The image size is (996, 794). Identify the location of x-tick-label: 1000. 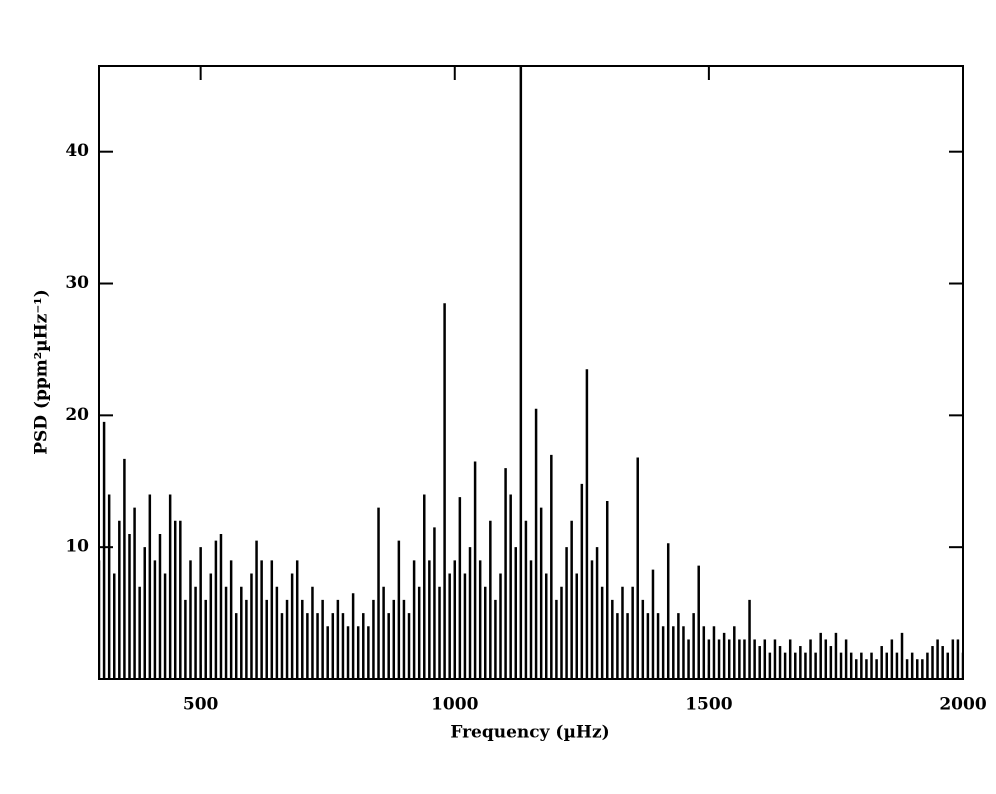
(454, 705).